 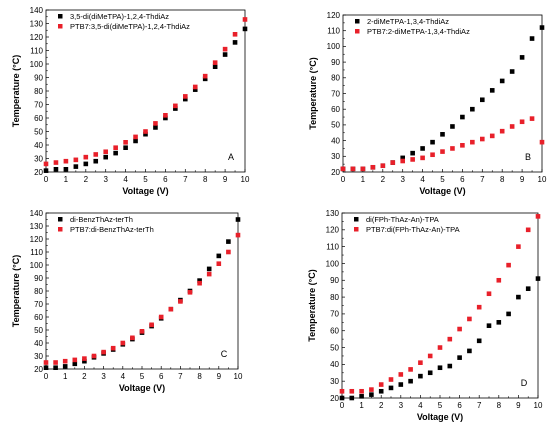 I want to click on legend-label: di-BenzThAz-terTh, so click(x=101, y=219).